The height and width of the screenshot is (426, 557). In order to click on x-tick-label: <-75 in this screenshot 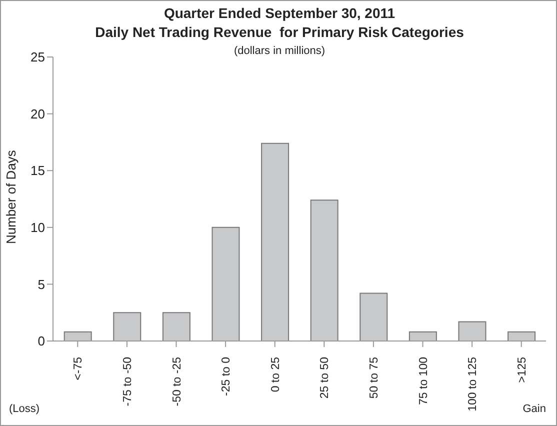, I will do `click(78, 368)`.